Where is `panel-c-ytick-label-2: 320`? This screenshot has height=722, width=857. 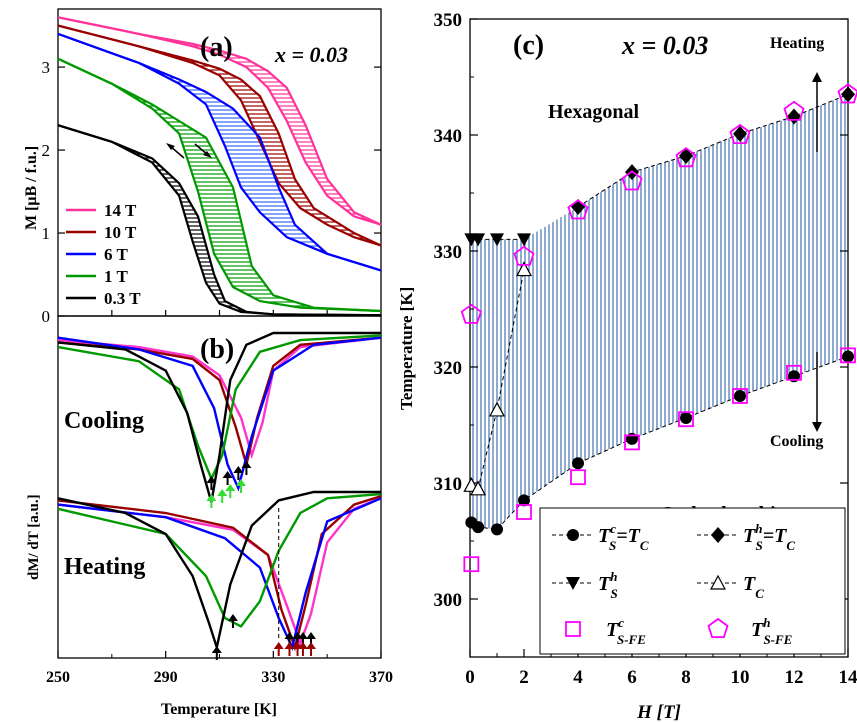 panel-c-ytick-label-2: 320 is located at coordinates (448, 368).